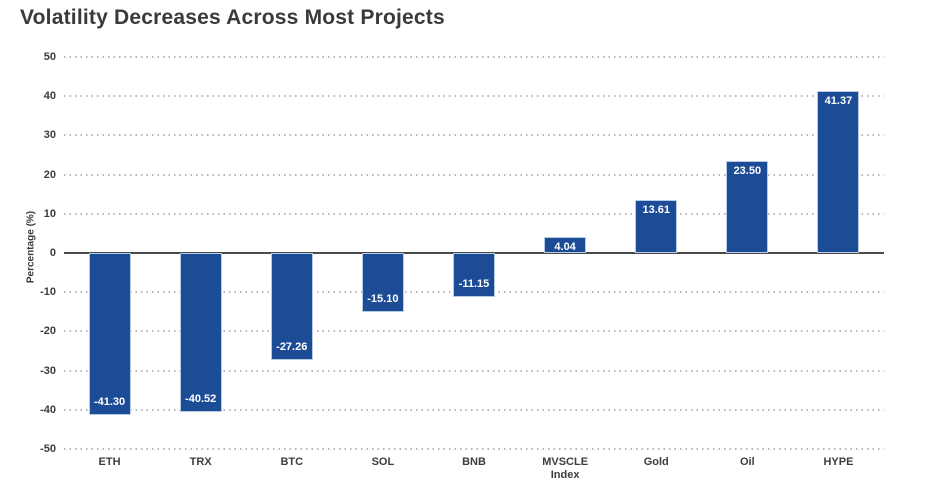 Image resolution: width=928 pixels, height=497 pixels. Describe the element at coordinates (656, 462) in the screenshot. I see `x-tick-label: Gold` at that location.